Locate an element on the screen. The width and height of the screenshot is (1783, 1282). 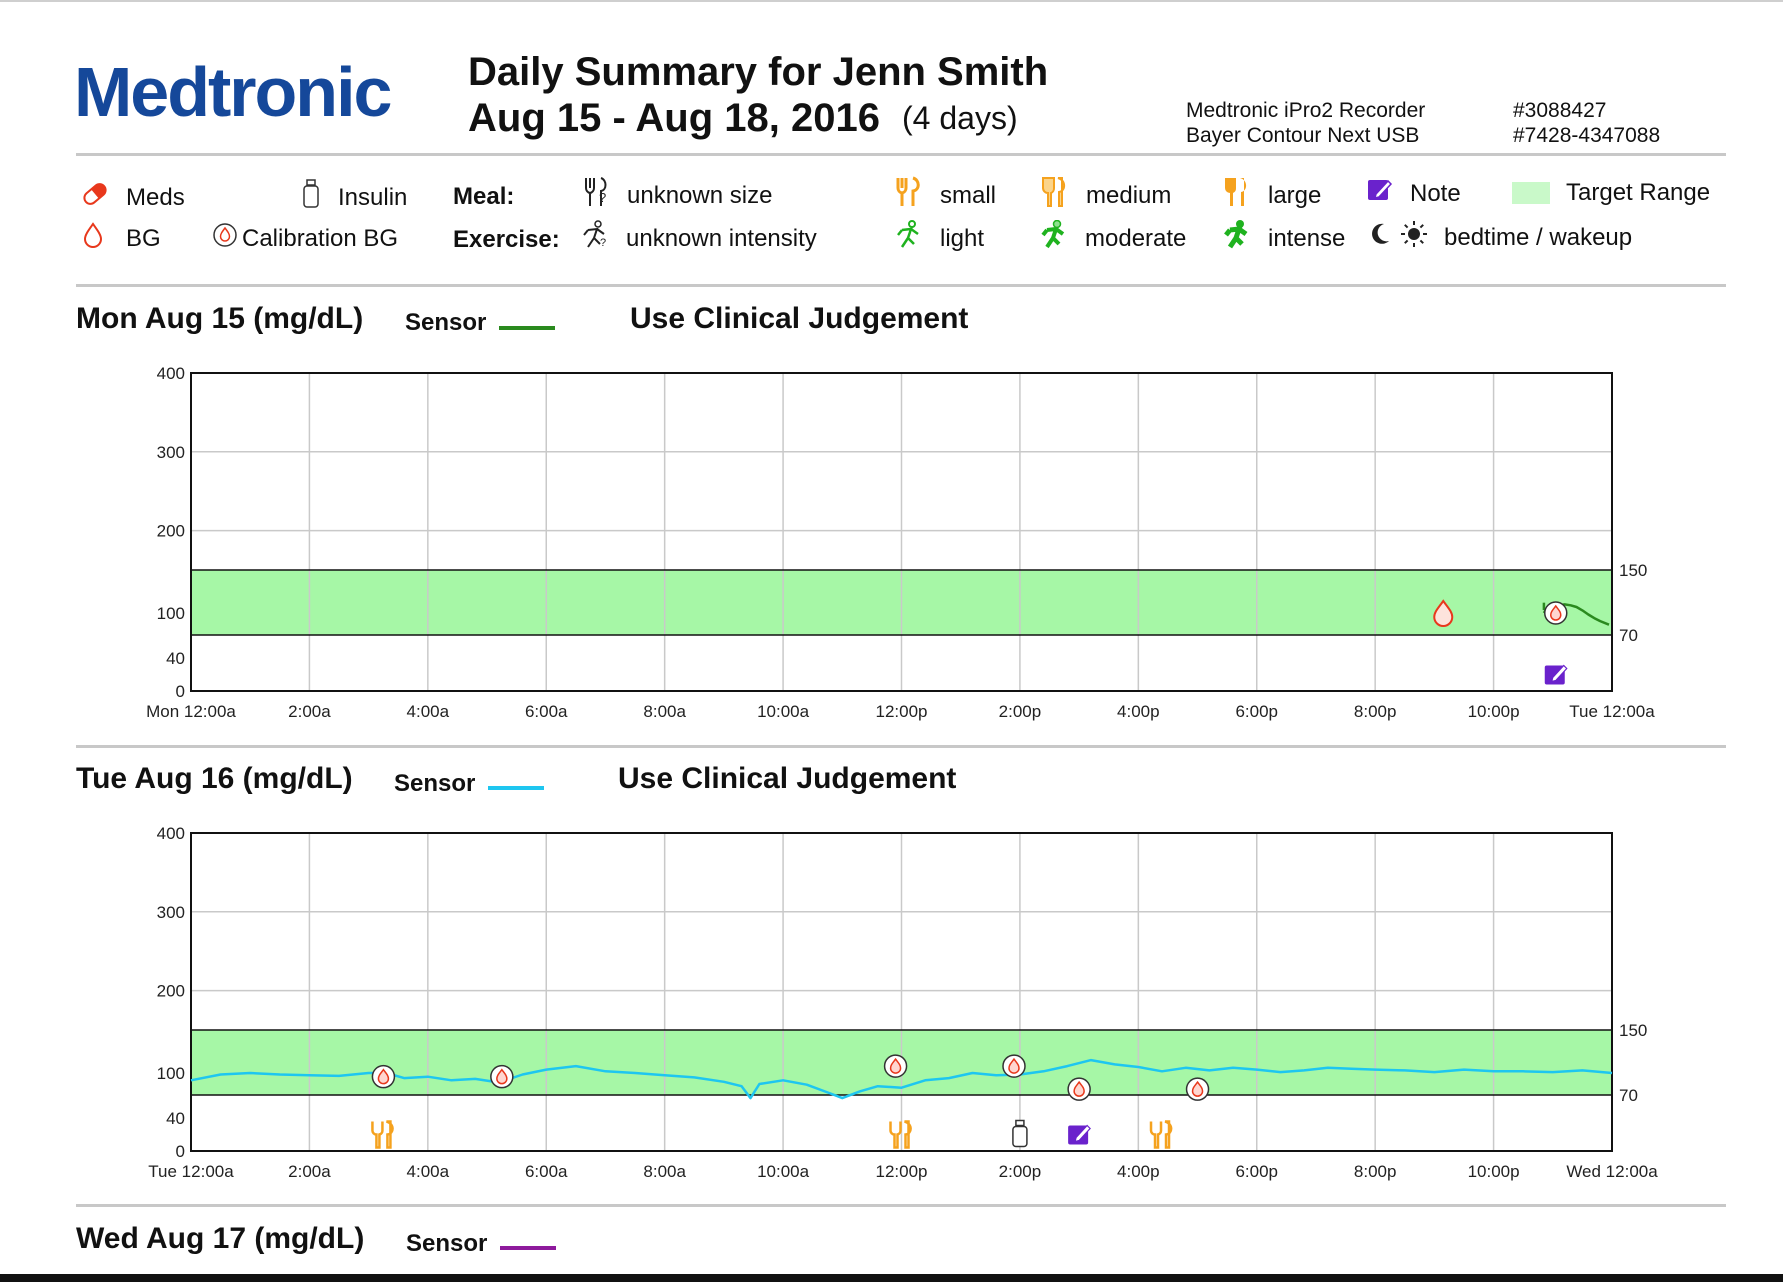
target-lower-label: 70 is located at coordinates (1628, 635).